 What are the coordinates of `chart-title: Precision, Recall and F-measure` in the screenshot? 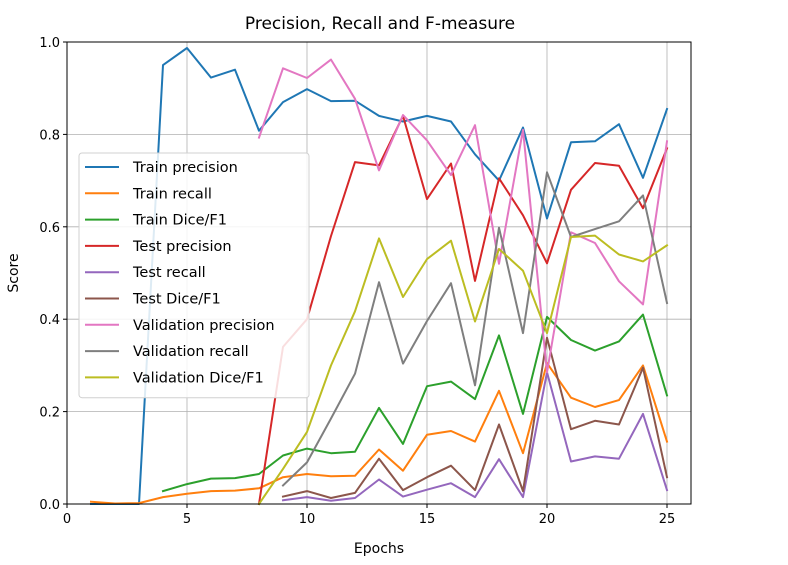 It's located at (380, 24).